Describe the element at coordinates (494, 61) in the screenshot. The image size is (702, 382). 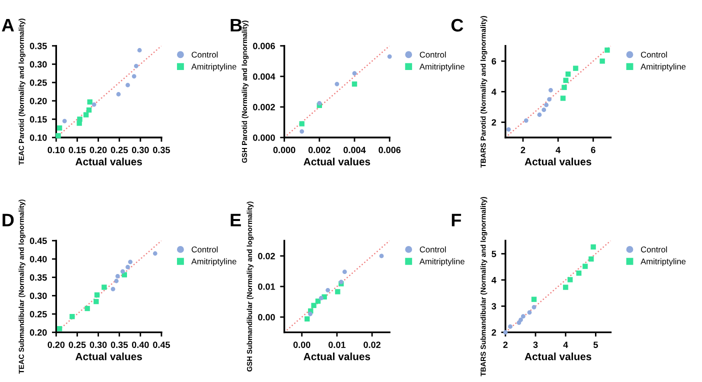
I see `y-tick-label: 6` at that location.